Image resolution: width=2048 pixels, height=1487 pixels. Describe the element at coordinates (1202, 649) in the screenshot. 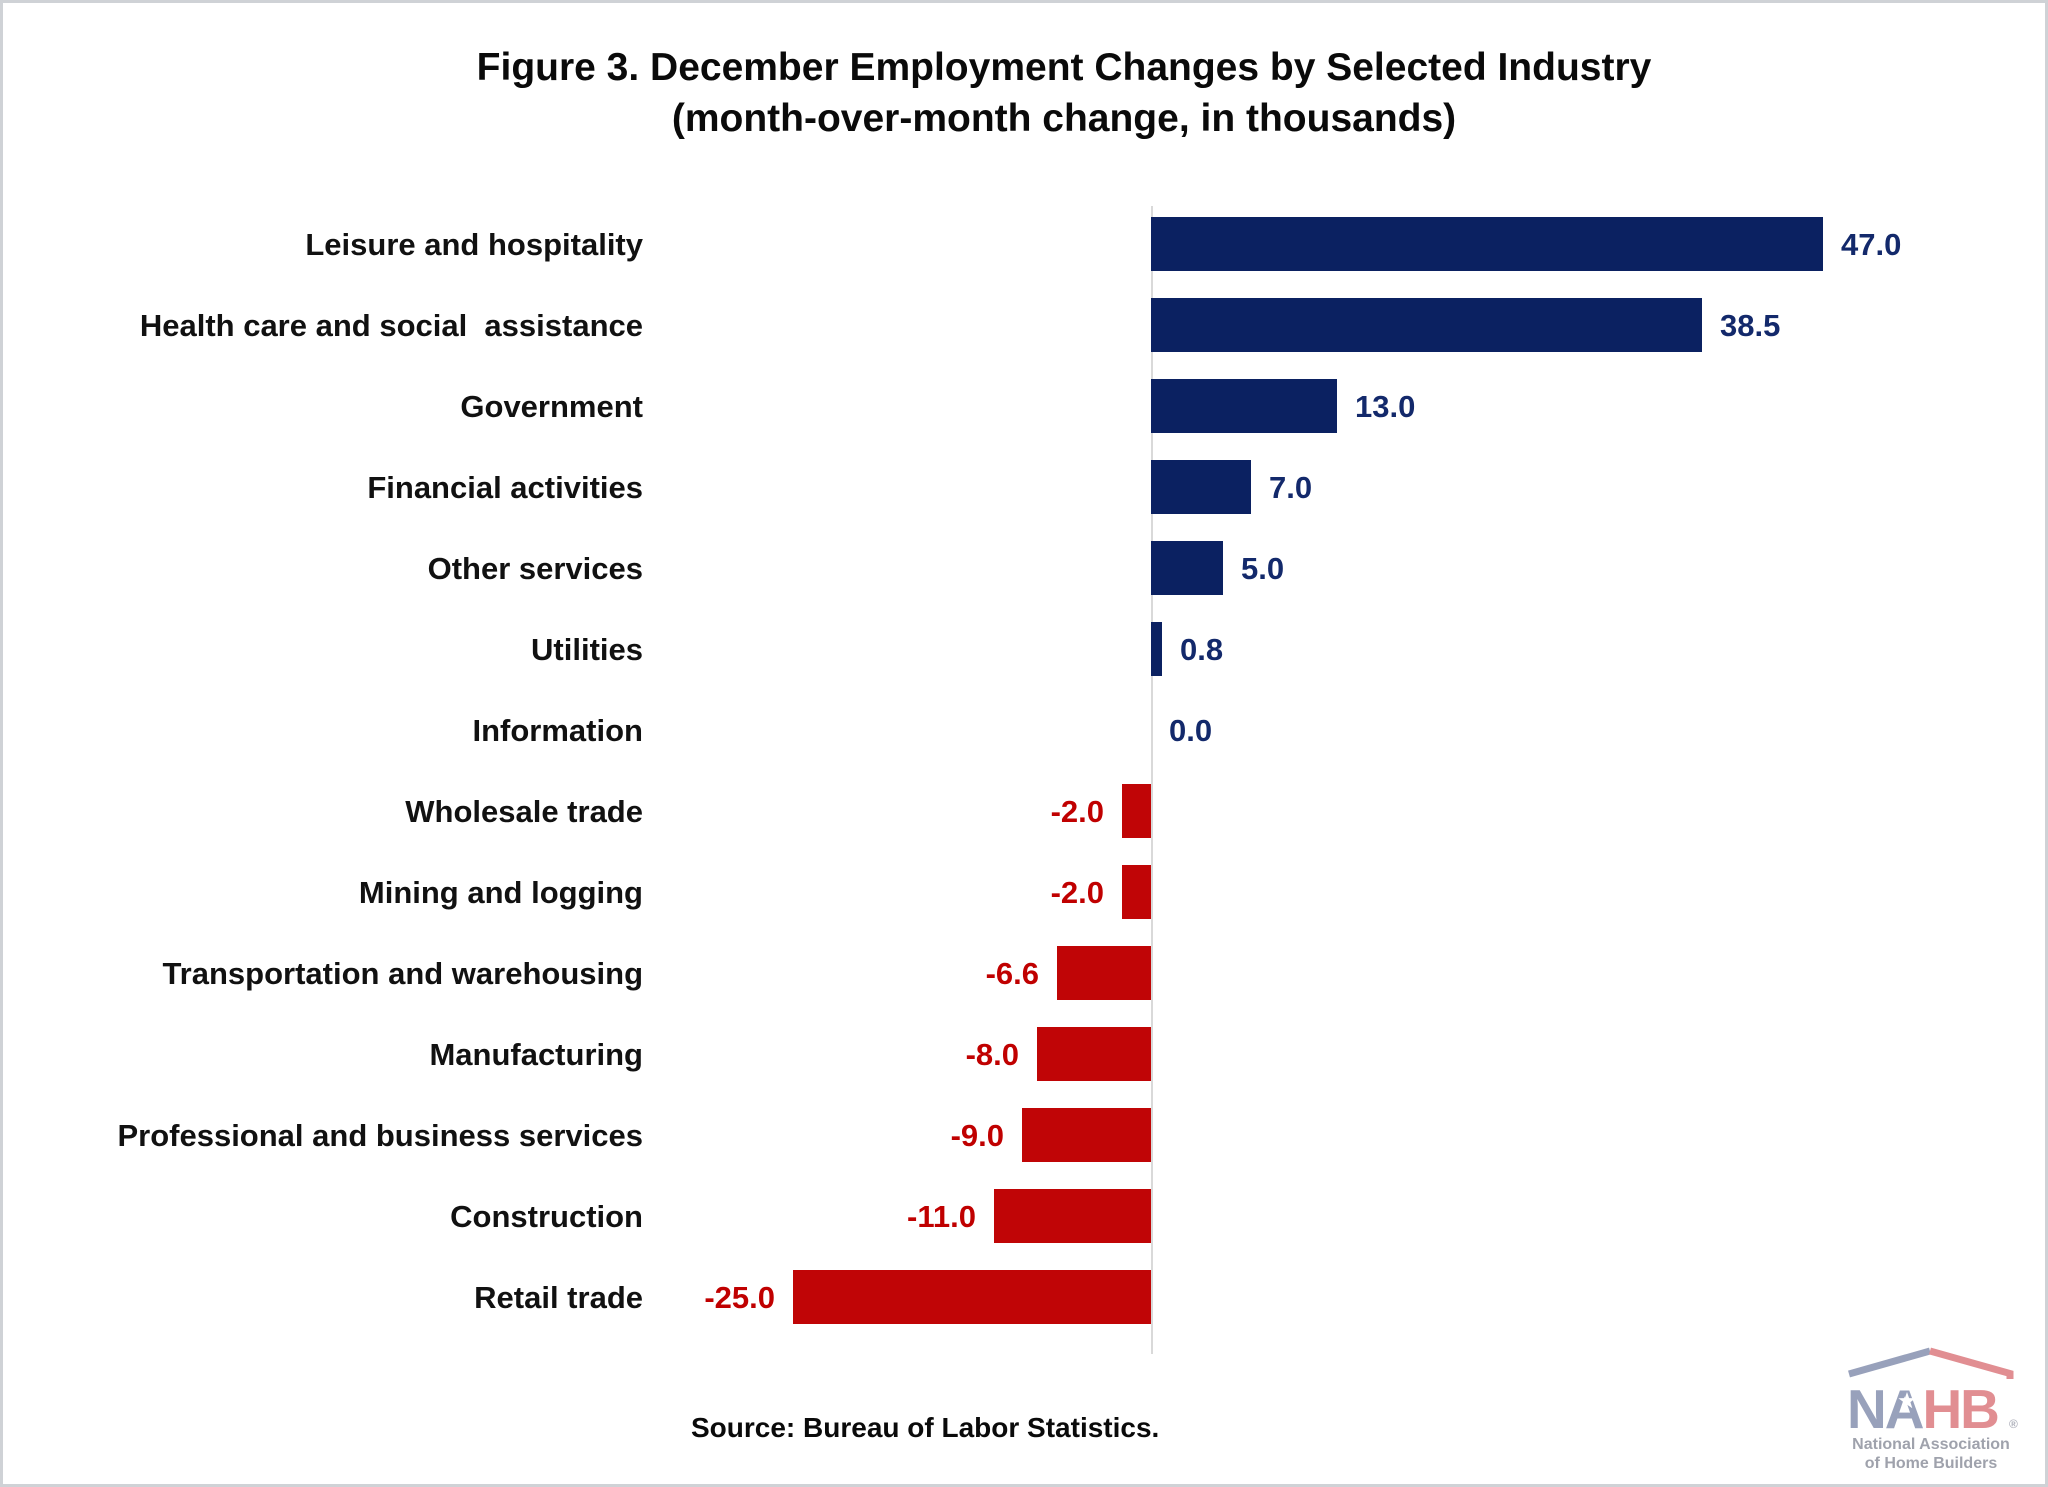

I see `value-label: 0.8` at that location.